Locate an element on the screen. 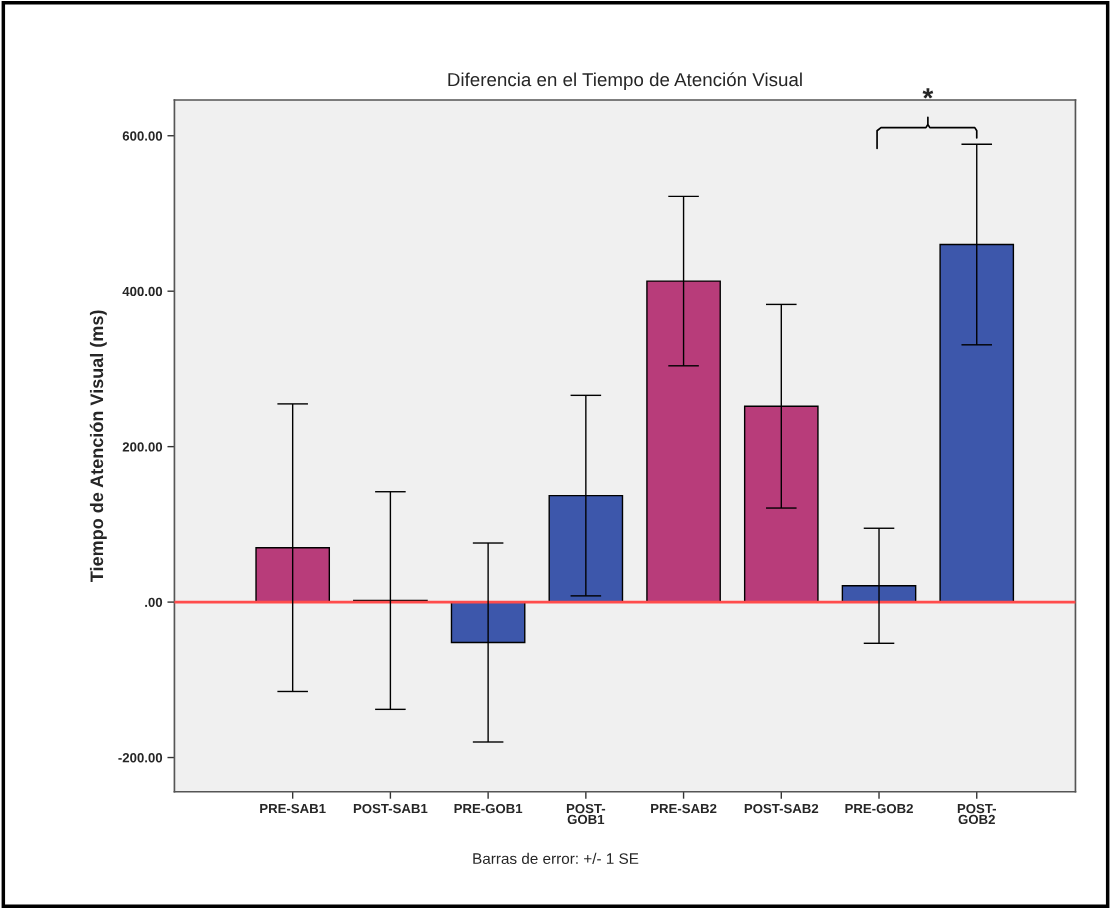 Image resolution: width=1111 pixels, height=909 pixels. text: Barras de error: +/- 1 SE is located at coordinates (556, 858).